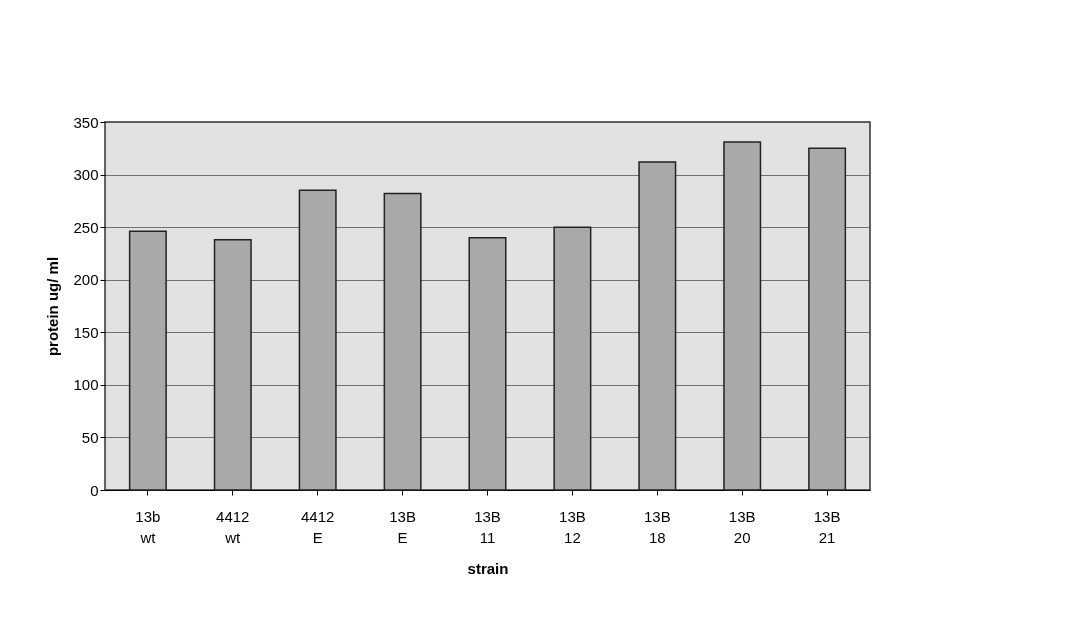  Describe the element at coordinates (487, 526) in the screenshot. I see `x-tick-label: 13B 11` at that location.